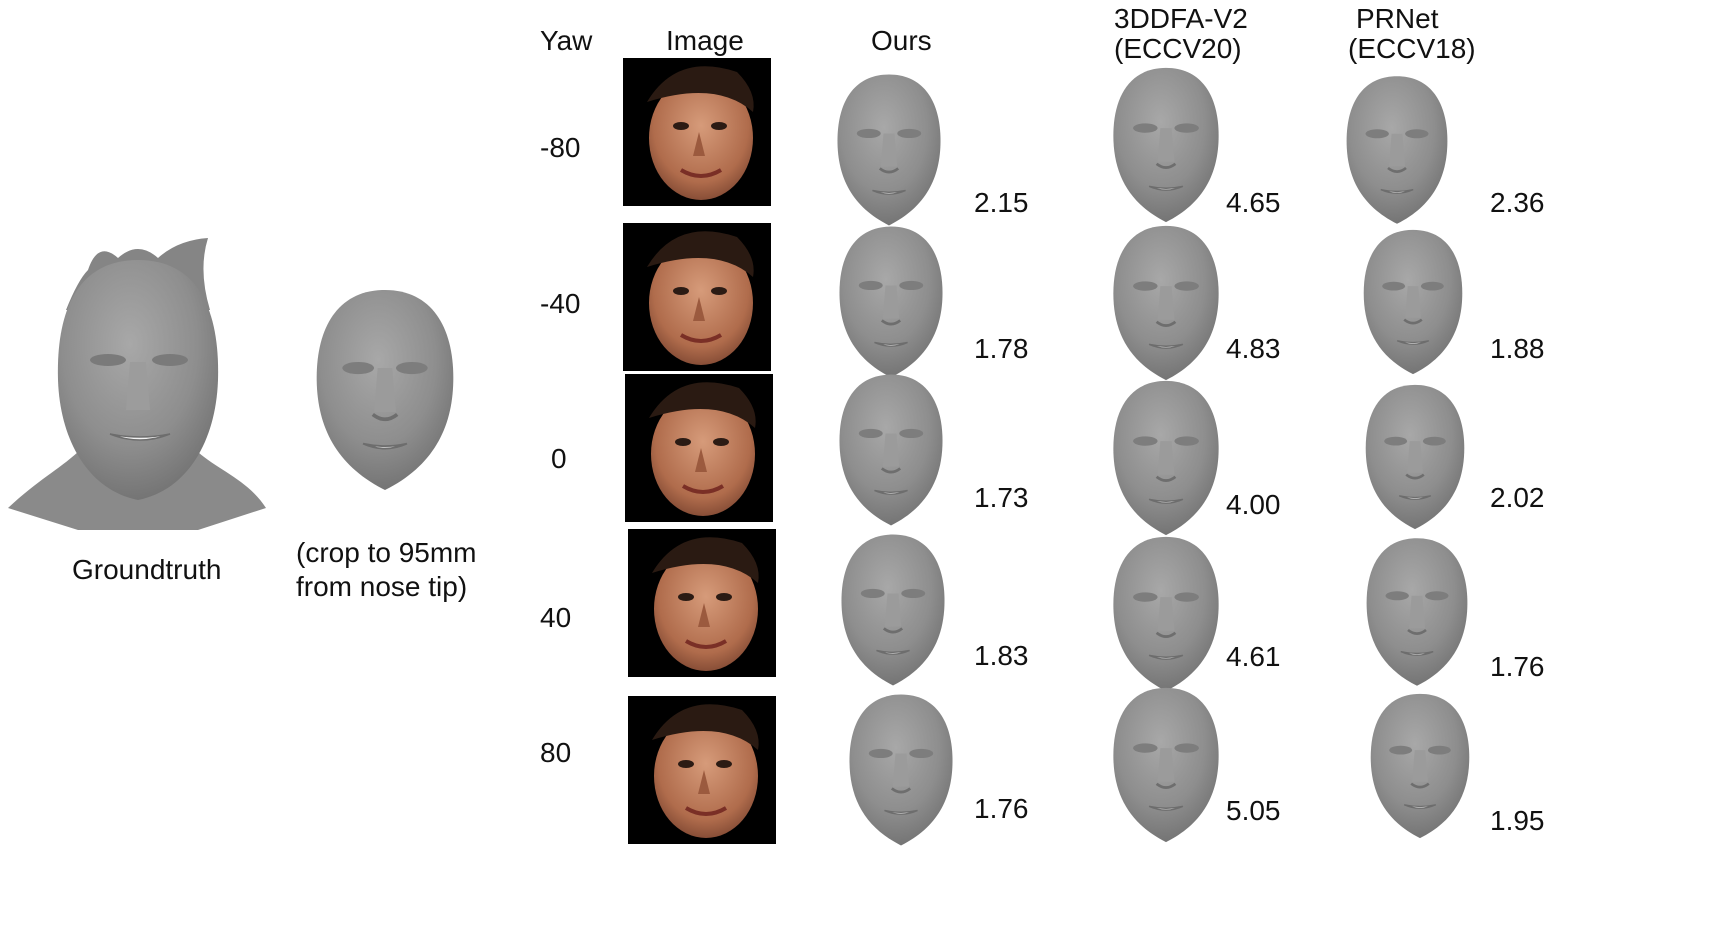  What do you see at coordinates (137, 384) in the screenshot?
I see `groundtruth-mesh` at bounding box center [137, 384].